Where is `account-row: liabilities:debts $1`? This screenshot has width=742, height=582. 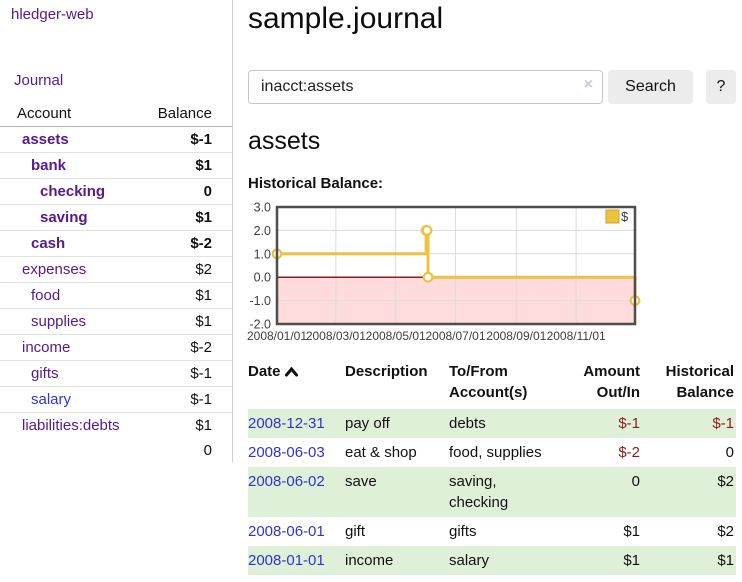 account-row: liabilities:debts $1 is located at coordinates (116, 425).